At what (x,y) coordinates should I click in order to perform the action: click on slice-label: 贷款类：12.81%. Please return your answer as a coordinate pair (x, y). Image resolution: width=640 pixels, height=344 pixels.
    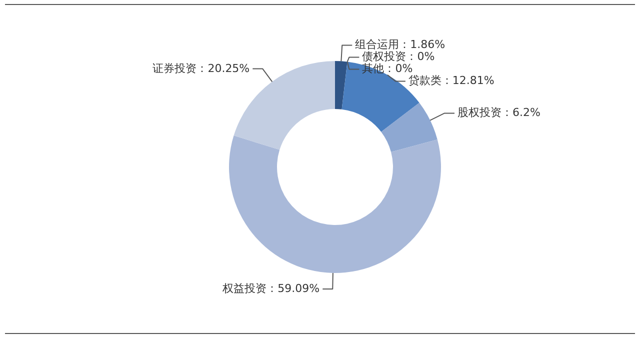
    Looking at the image, I should click on (451, 81).